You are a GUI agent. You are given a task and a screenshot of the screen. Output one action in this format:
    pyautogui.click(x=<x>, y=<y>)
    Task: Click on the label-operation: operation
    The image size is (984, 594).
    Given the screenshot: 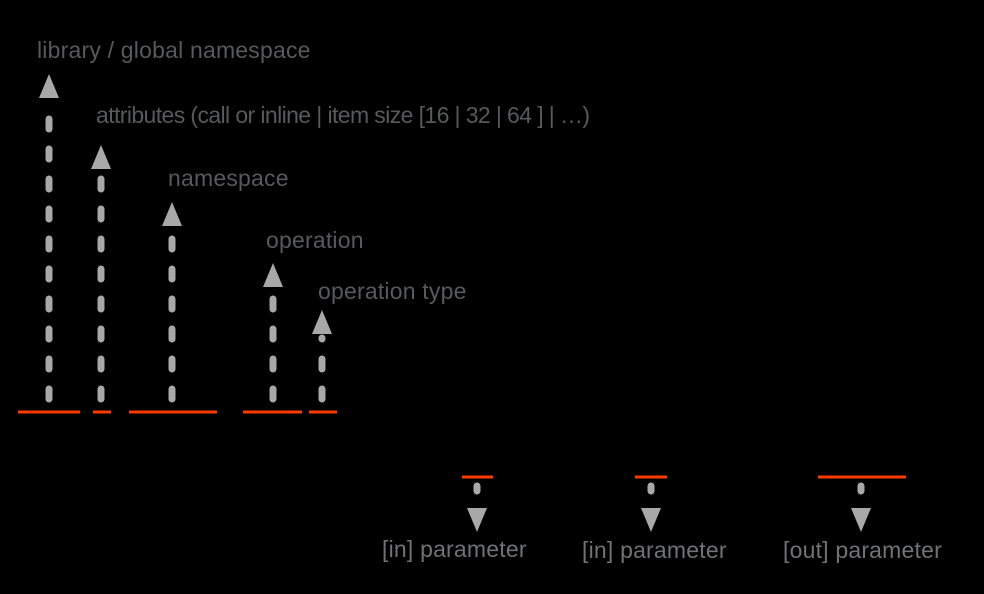 What is the action you would take?
    pyautogui.click(x=315, y=240)
    